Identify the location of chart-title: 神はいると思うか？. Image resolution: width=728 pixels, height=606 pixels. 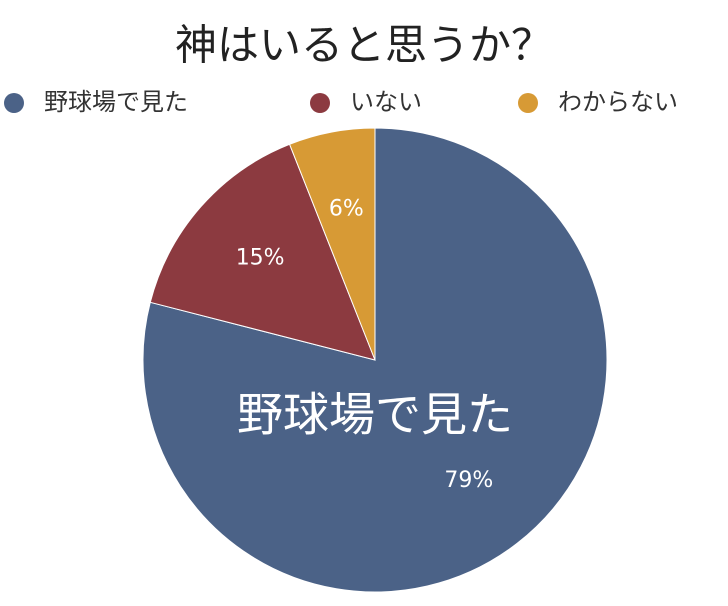
(364, 45).